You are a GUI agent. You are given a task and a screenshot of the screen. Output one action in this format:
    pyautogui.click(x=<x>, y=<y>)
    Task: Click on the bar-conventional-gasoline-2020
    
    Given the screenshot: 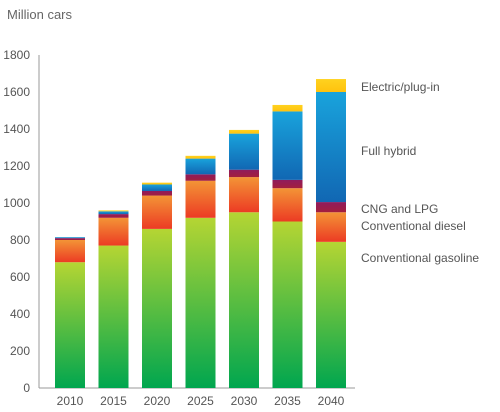 What is the action you would take?
    pyautogui.click(x=157, y=308)
    